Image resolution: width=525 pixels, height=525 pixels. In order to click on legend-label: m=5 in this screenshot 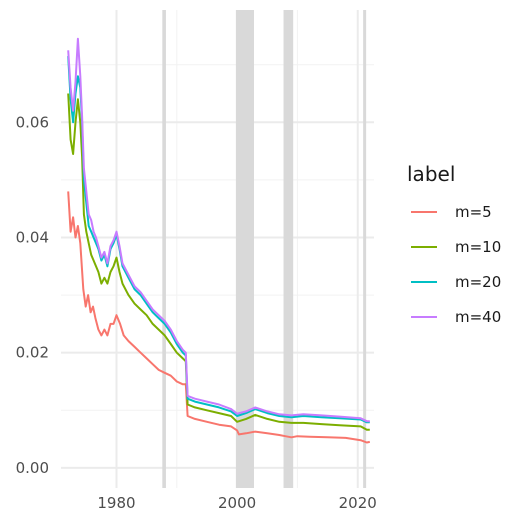, I will do `click(473, 212)`.